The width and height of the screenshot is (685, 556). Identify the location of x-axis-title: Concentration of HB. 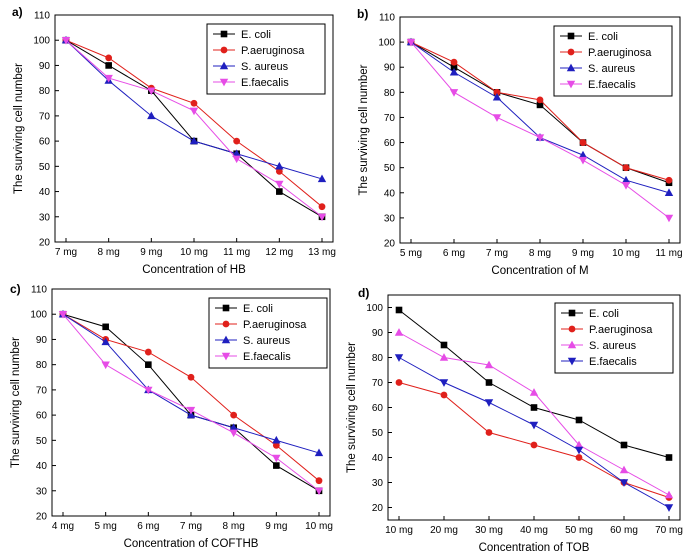
(194, 270).